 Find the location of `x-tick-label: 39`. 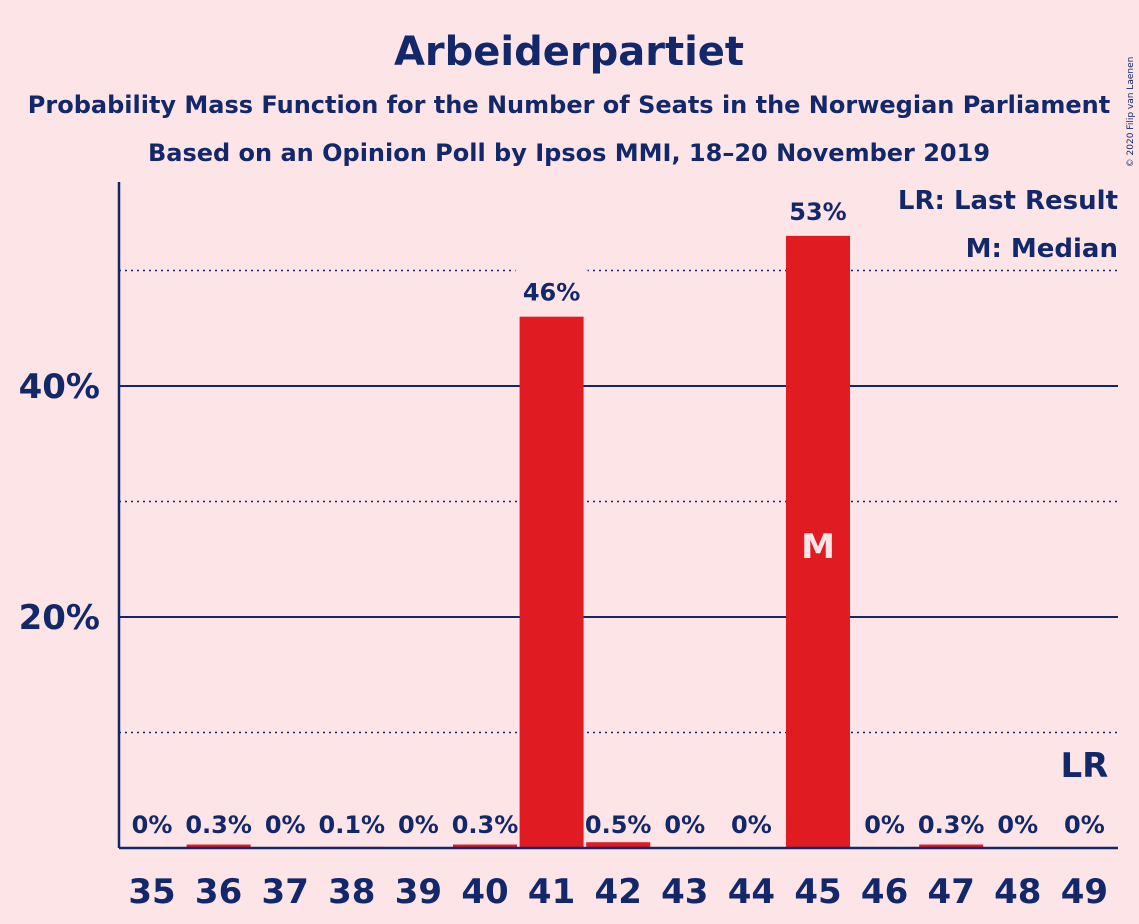

x-tick-label: 39 is located at coordinates (418, 892).